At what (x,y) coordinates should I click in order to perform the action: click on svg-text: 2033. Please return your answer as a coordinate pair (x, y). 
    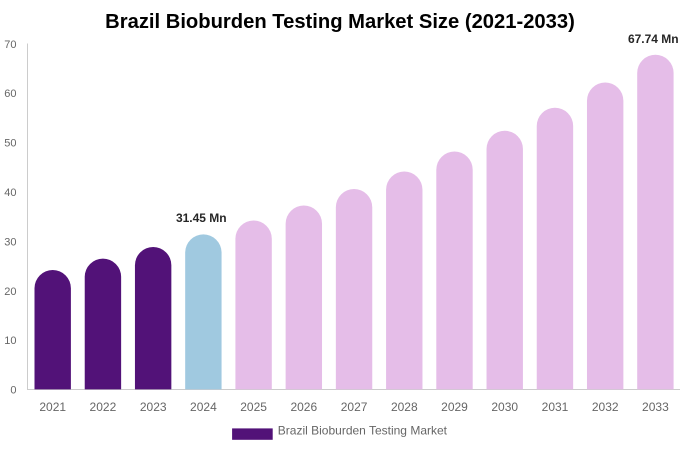
    Looking at the image, I should click on (655, 407).